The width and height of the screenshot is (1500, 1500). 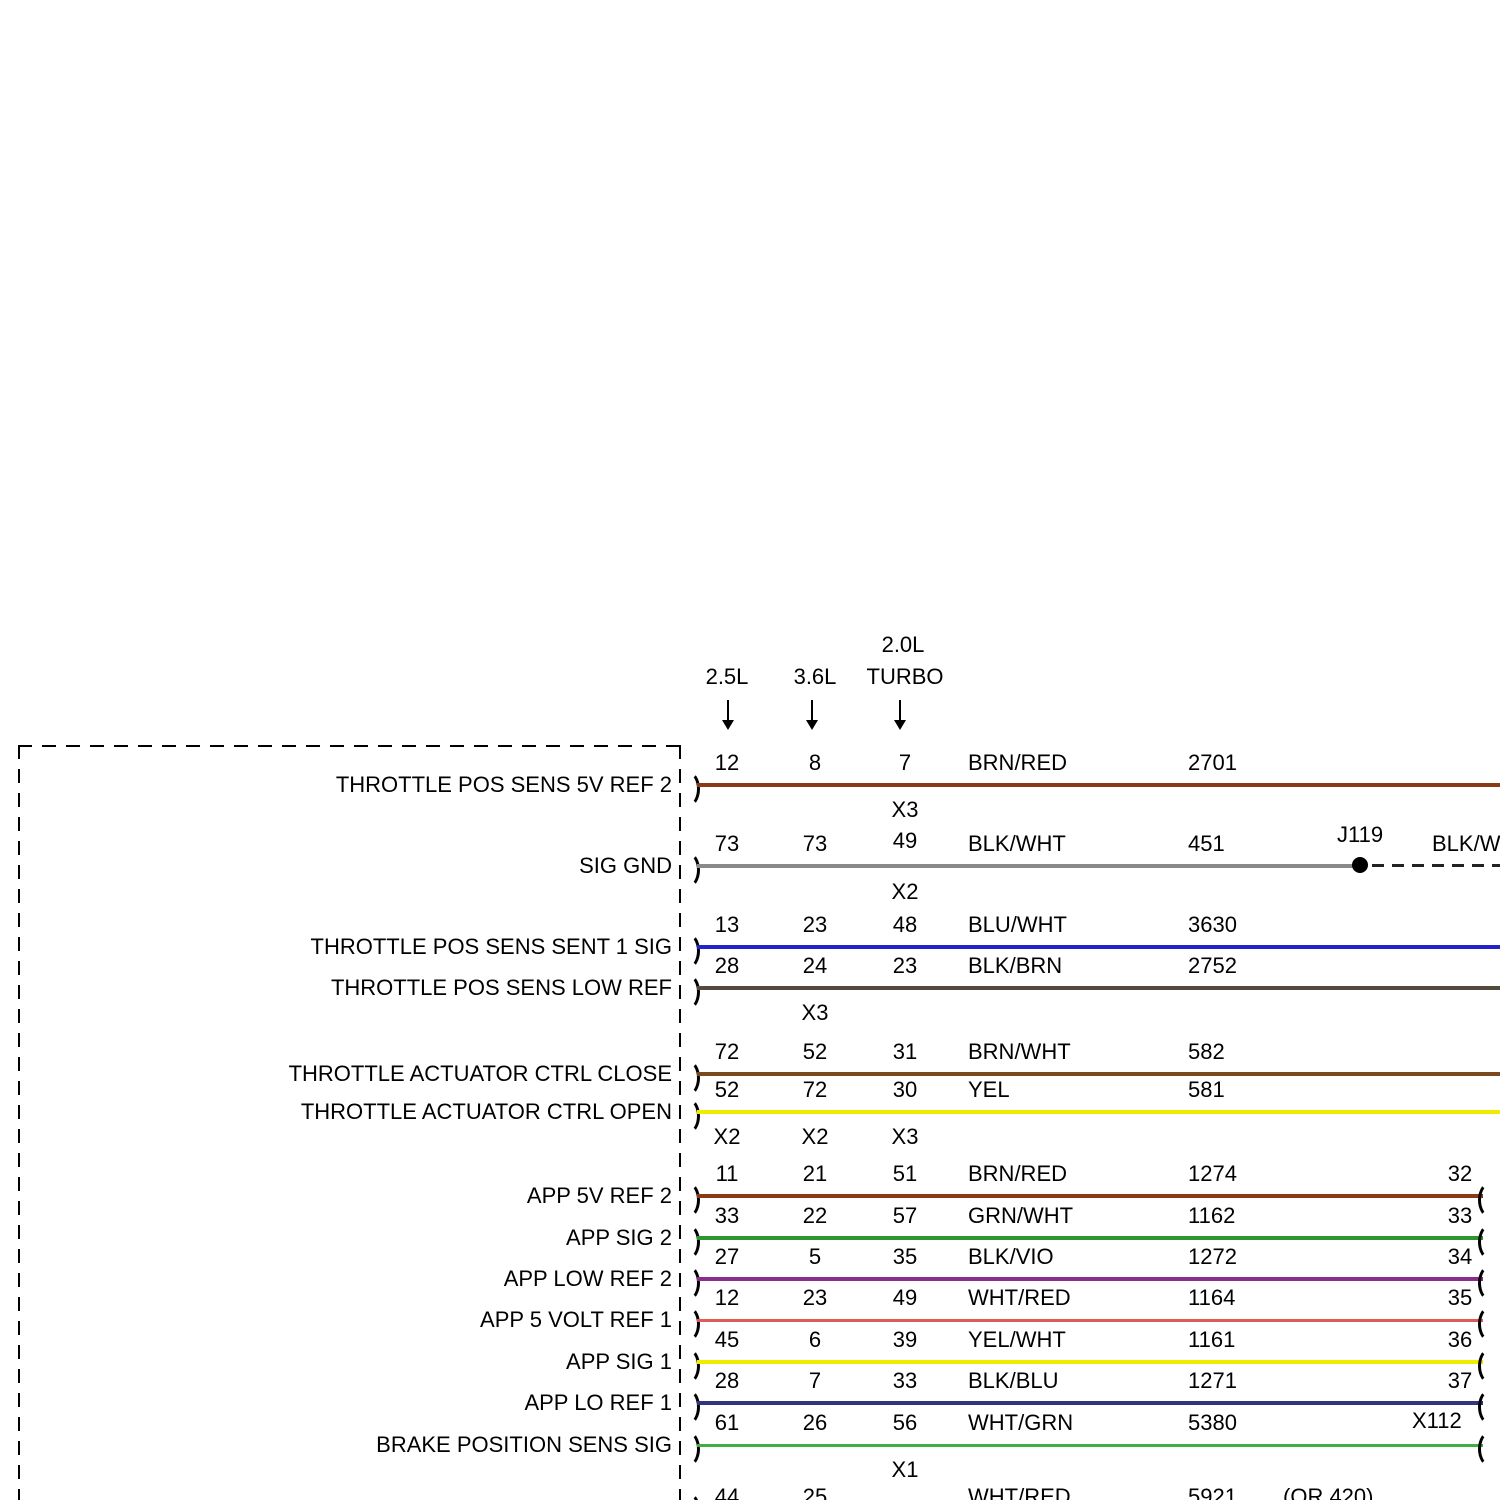 What do you see at coordinates (587, 1278) in the screenshot?
I see `wire-row-label: APP LOW REF 2` at bounding box center [587, 1278].